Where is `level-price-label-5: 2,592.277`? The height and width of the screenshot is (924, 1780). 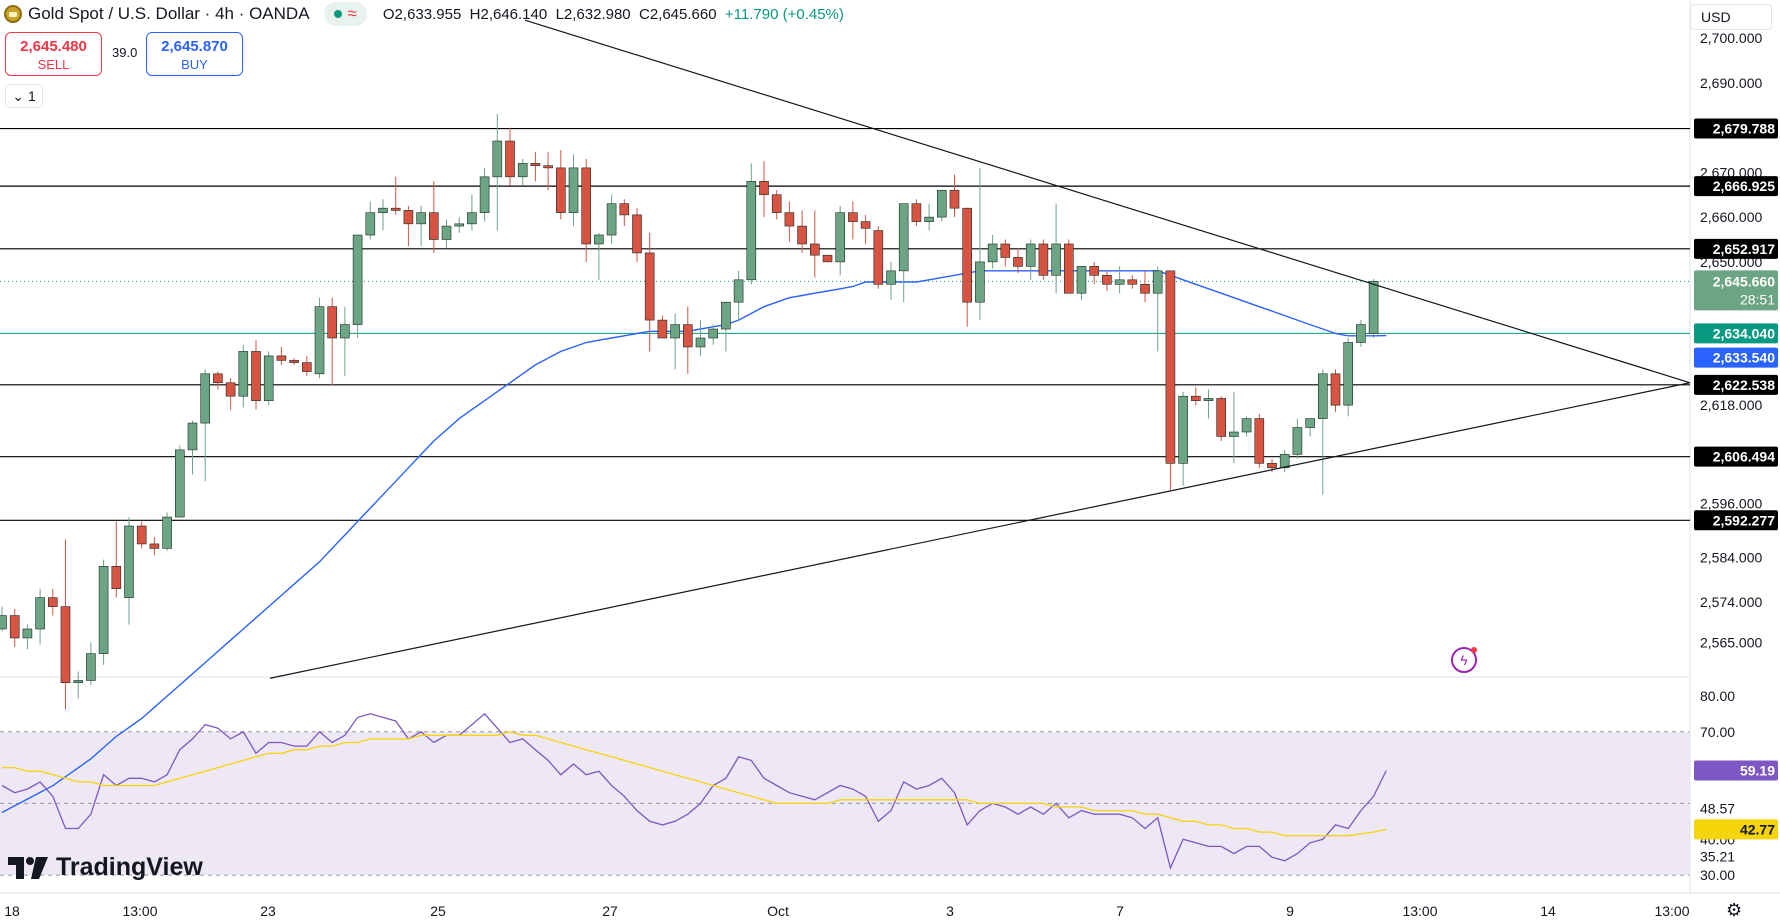 level-price-label-5: 2,592.277 is located at coordinates (1744, 520).